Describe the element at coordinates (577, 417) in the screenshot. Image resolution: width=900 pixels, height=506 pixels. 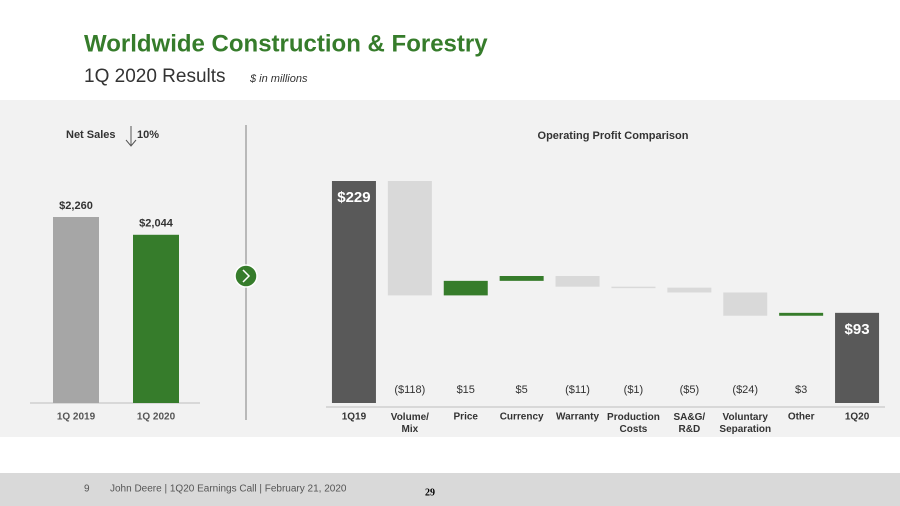
I see `x-tick-label: Warranty` at that location.